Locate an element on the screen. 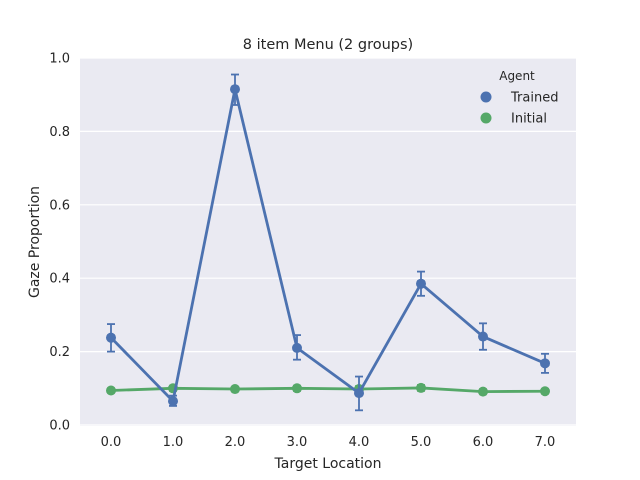 The image size is (640, 480). y-tick-label: 0.6 is located at coordinates (59, 205).